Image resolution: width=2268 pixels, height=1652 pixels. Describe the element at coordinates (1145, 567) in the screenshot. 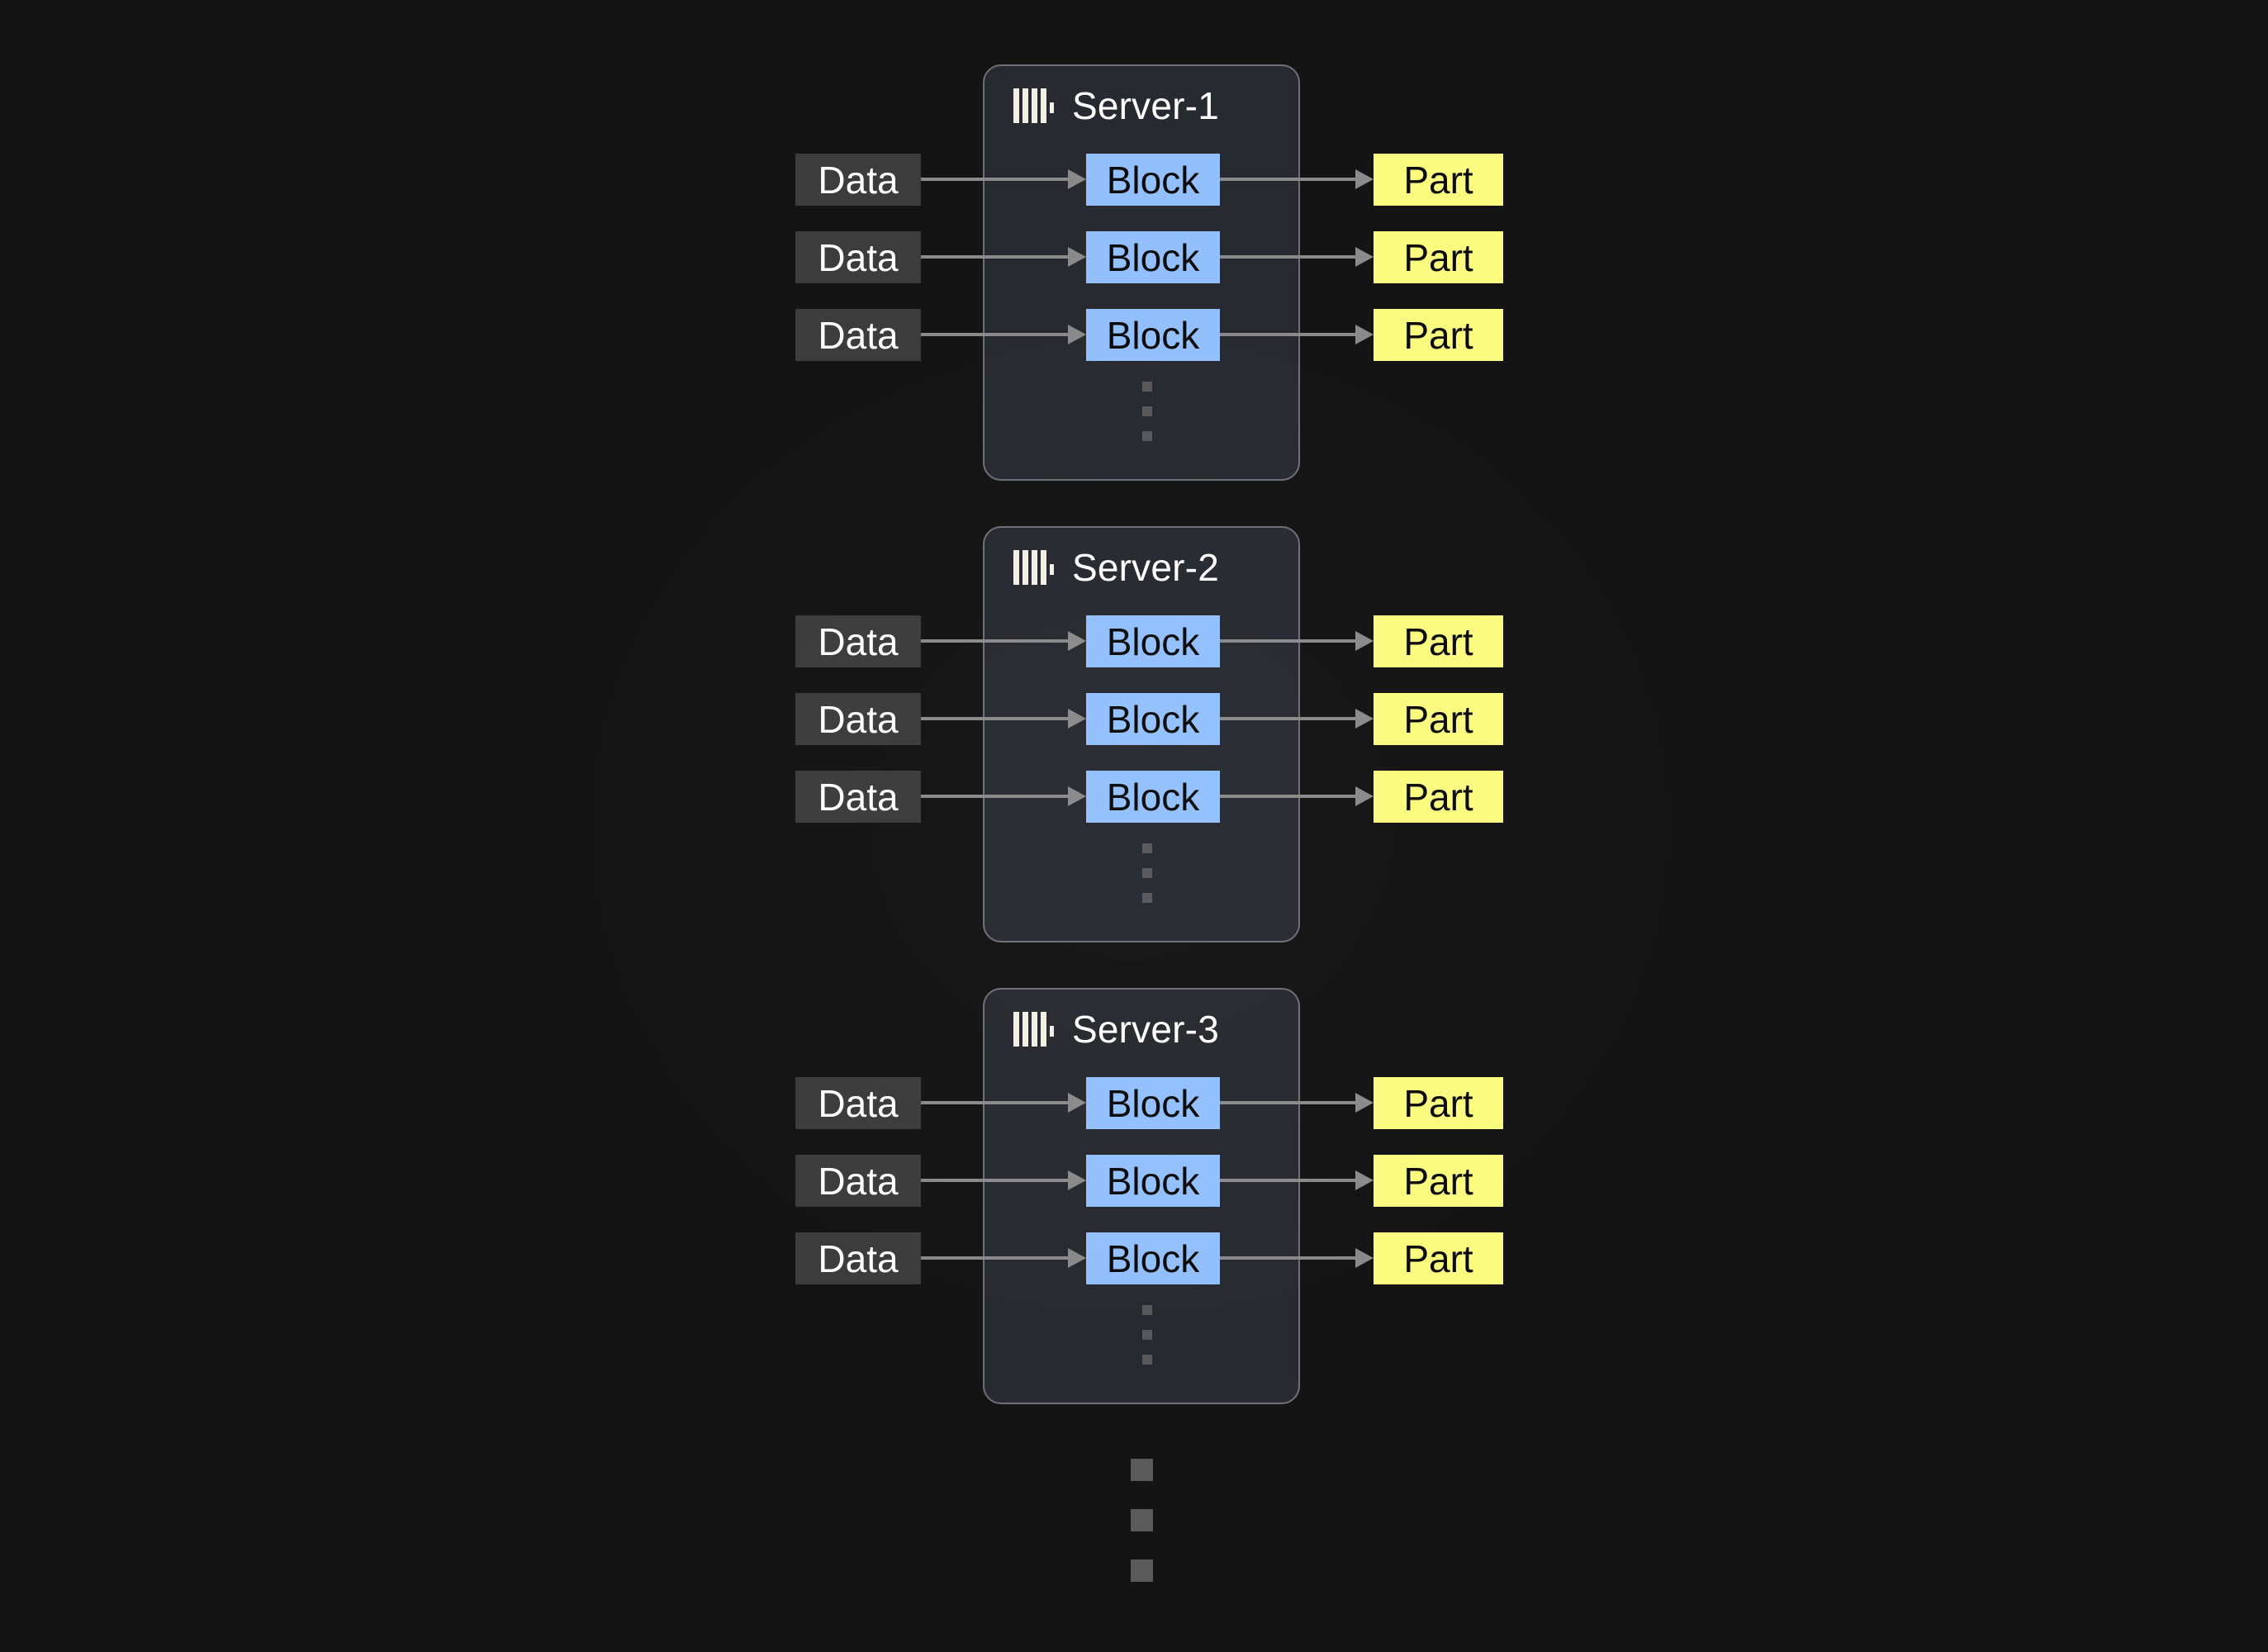

I see `server-title-2: Server-2` at that location.